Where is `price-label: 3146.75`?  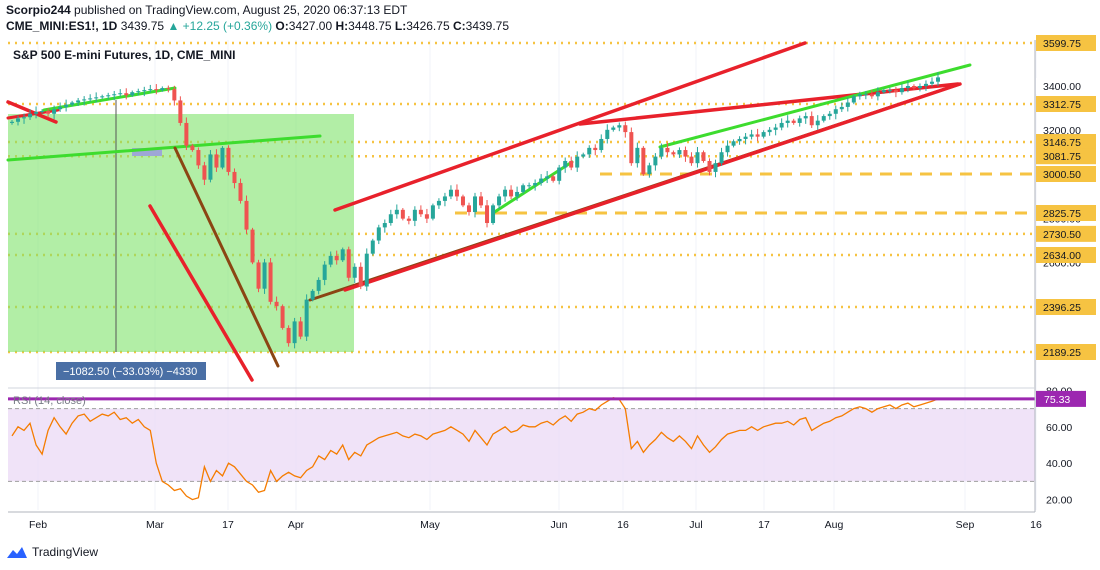
price-label: 3146.75 is located at coordinates (1062, 143).